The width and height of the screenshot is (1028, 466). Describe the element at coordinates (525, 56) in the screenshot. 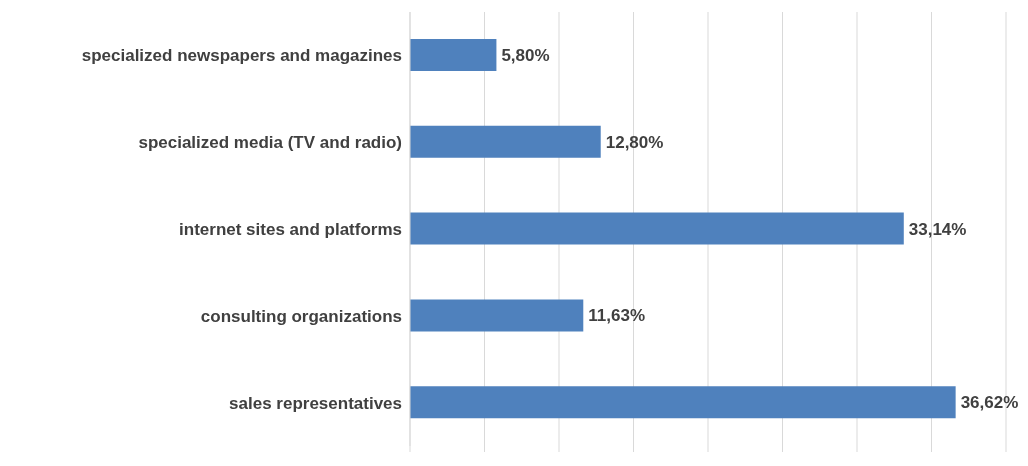

I see `data-label: 5,80%` at that location.